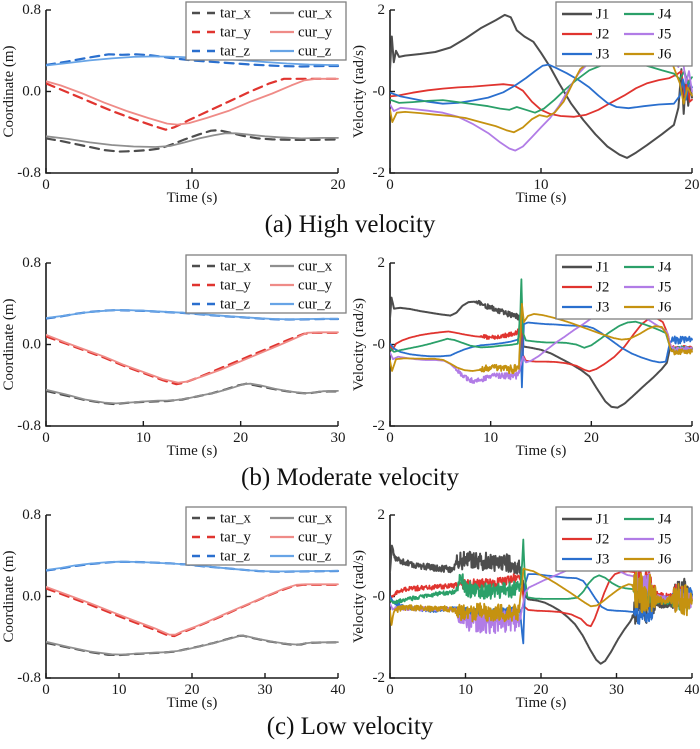 The width and height of the screenshot is (700, 749). Describe the element at coordinates (350, 726) in the screenshot. I see `caption-low-velocity: (c) Low velocity` at that location.